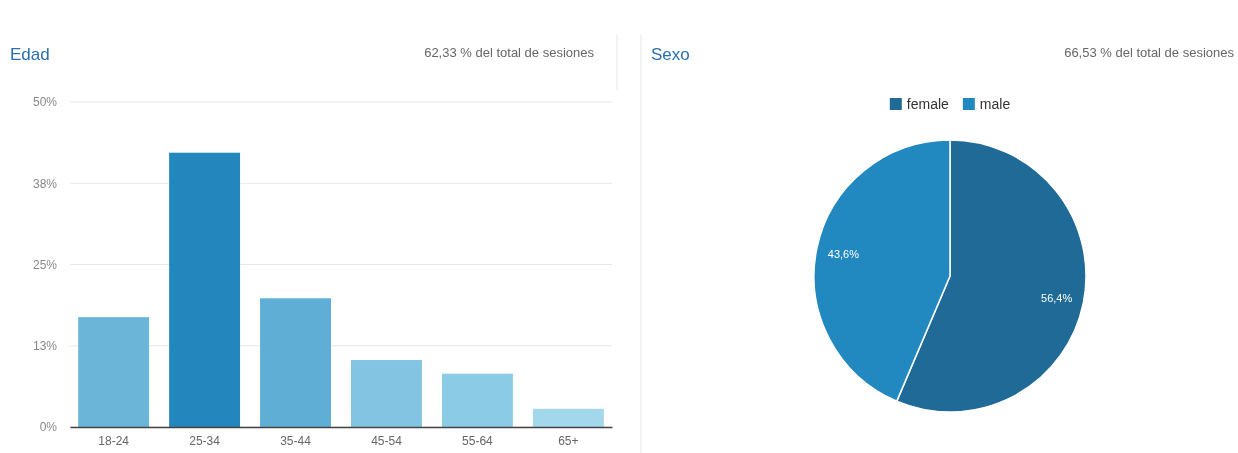 This screenshot has width=1238, height=453. What do you see at coordinates (928, 104) in the screenshot?
I see `legend-label: female` at bounding box center [928, 104].